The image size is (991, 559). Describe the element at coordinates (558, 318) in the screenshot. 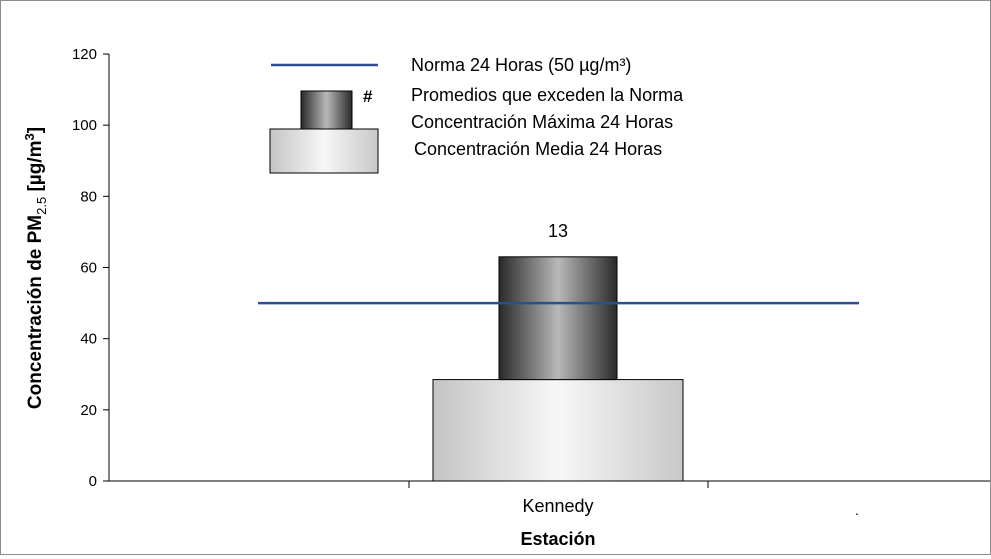

I see `bar-concentracion-maxima` at that location.